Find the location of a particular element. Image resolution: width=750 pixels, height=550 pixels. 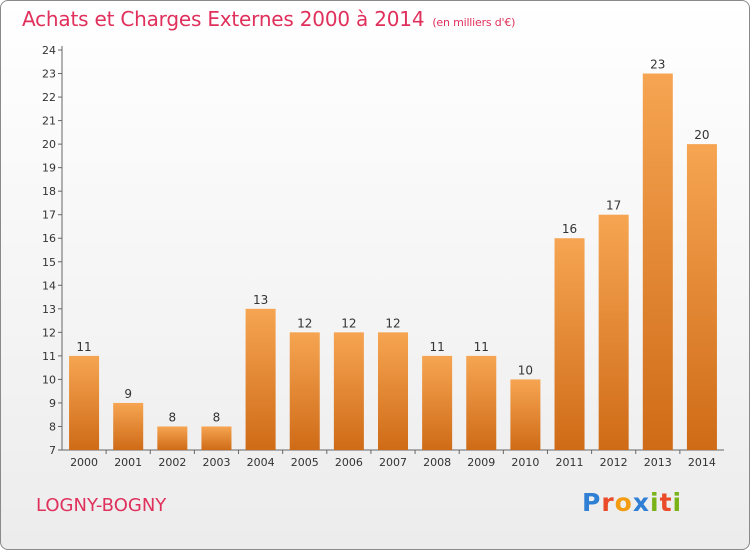

y-tick-label: 14 is located at coordinates (49, 285).